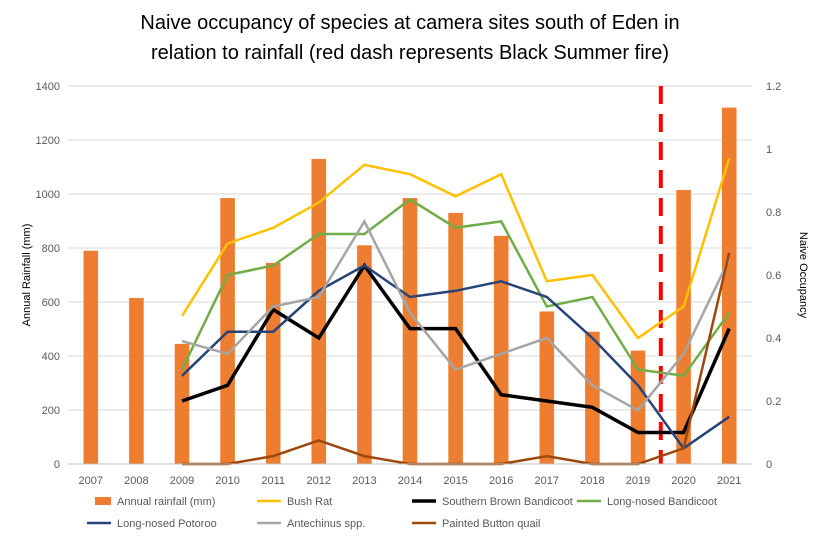 The height and width of the screenshot is (547, 820). Describe the element at coordinates (638, 481) in the screenshot. I see `x-tick-label: 2019` at that location.